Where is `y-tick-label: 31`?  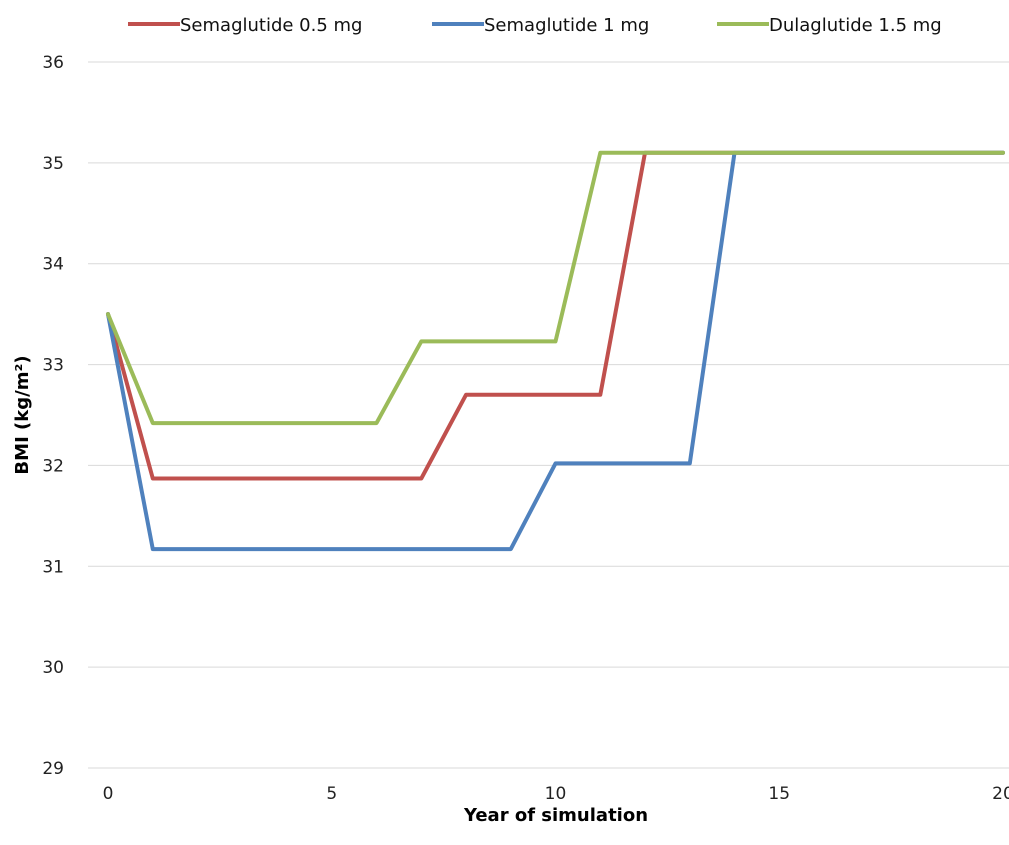 y-tick-label: 31 is located at coordinates (53, 567).